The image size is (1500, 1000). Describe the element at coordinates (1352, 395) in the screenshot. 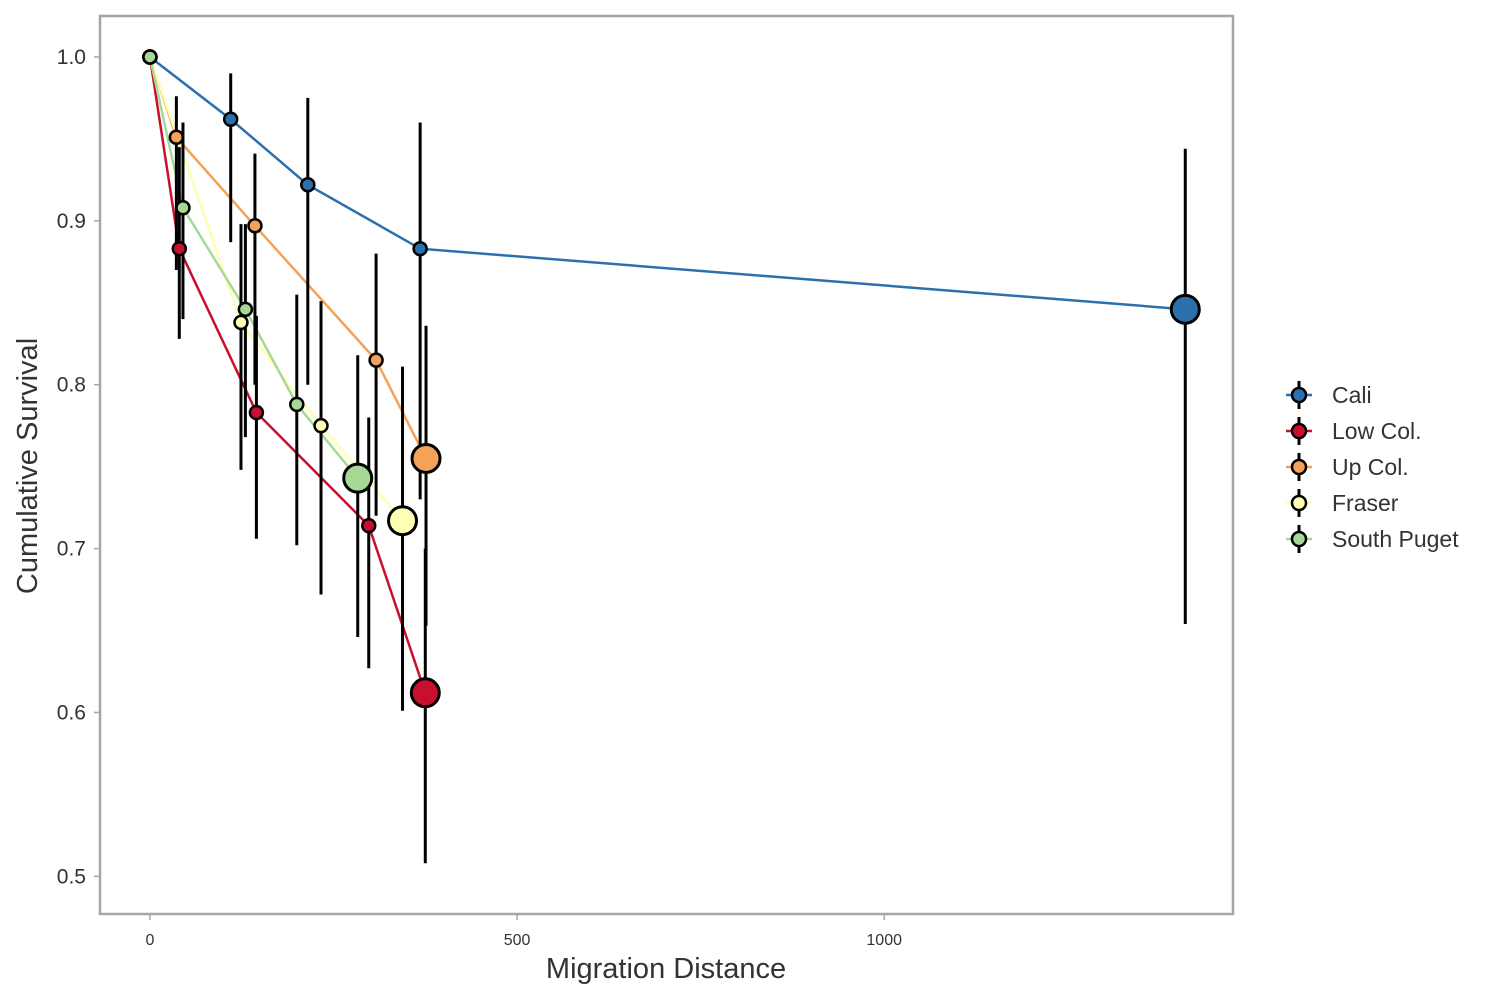

I see `legend-label: Cali` at that location.